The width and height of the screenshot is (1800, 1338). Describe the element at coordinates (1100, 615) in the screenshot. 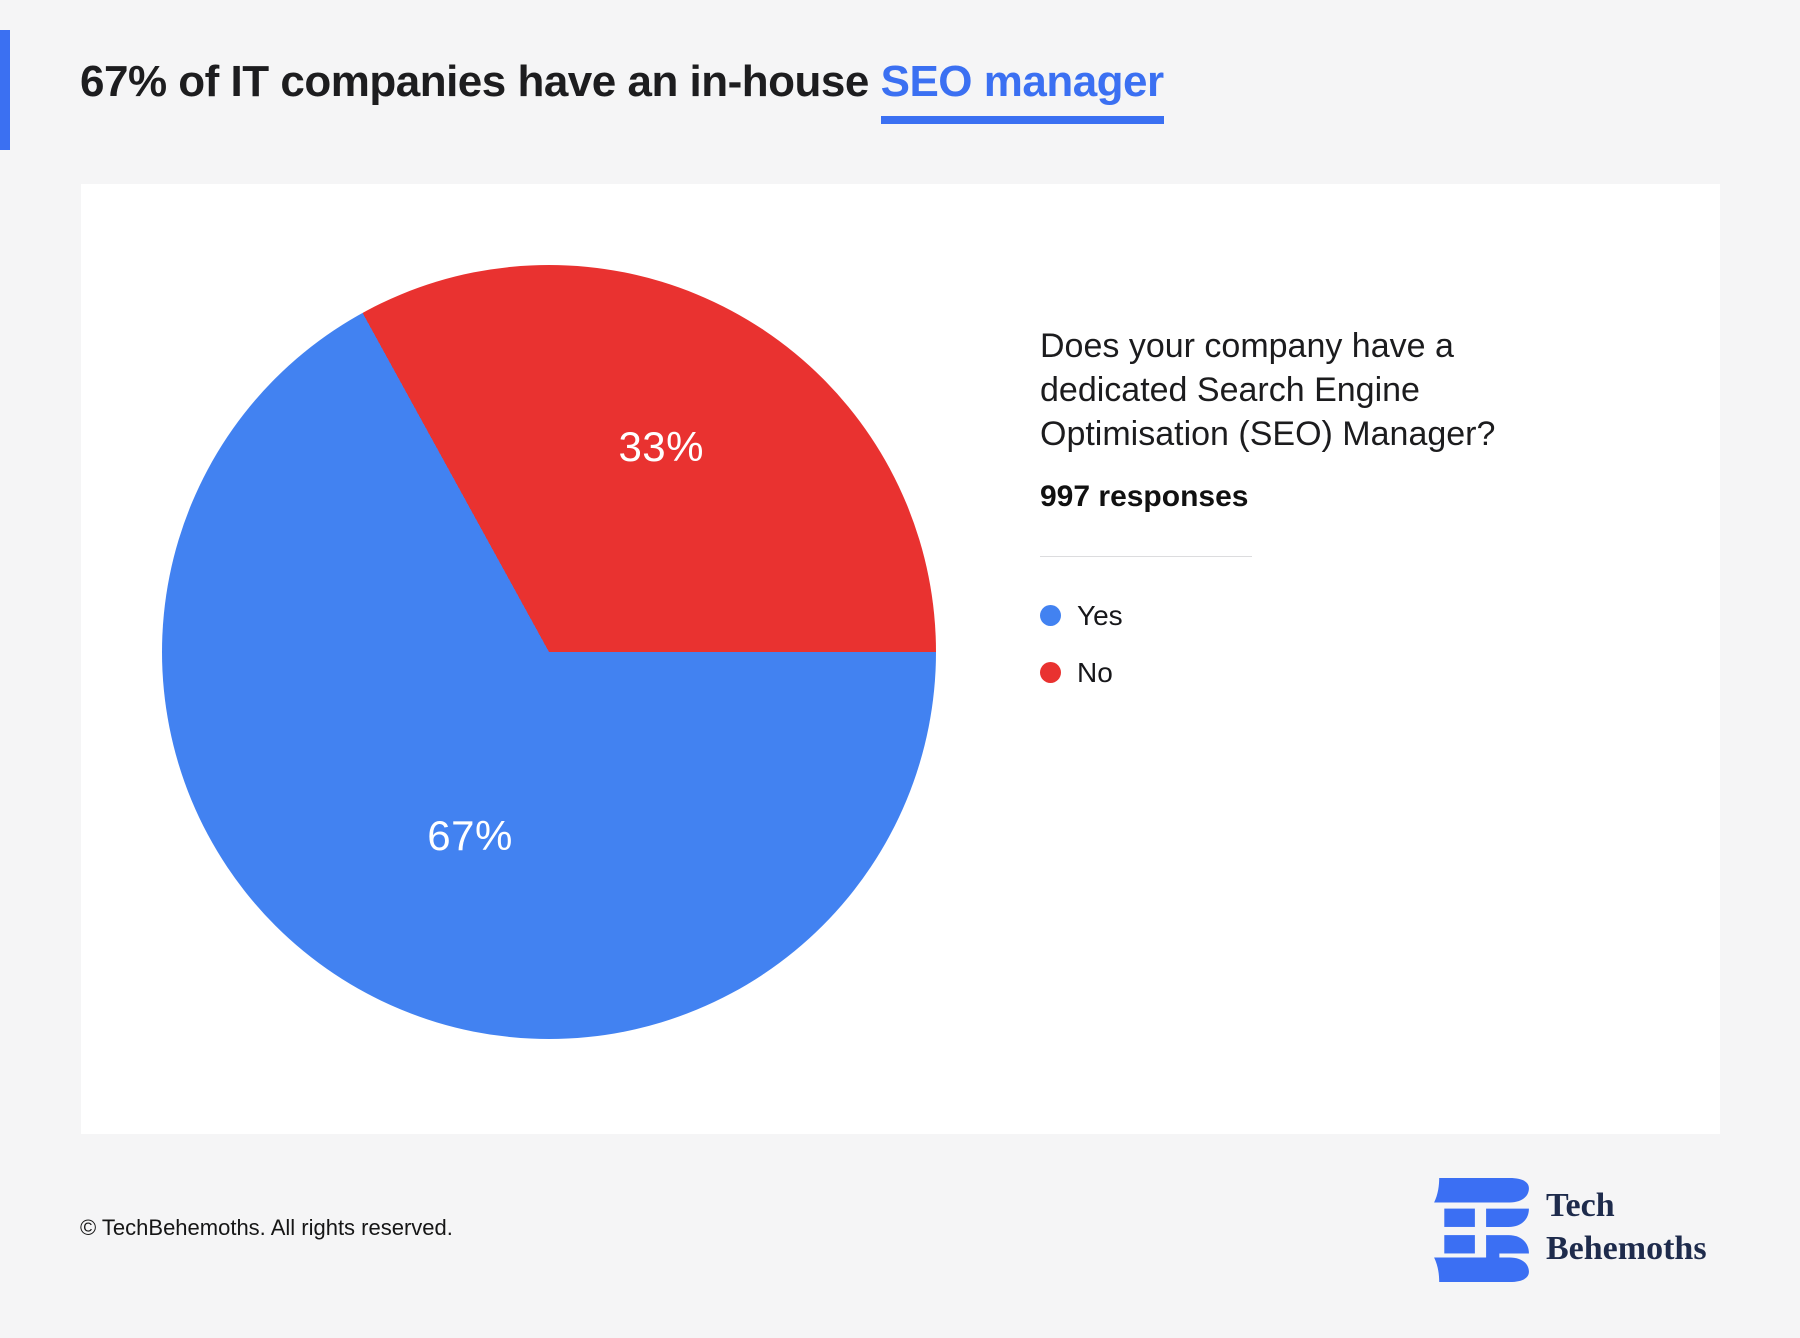

I see `legend-label-yes: Yes` at that location.